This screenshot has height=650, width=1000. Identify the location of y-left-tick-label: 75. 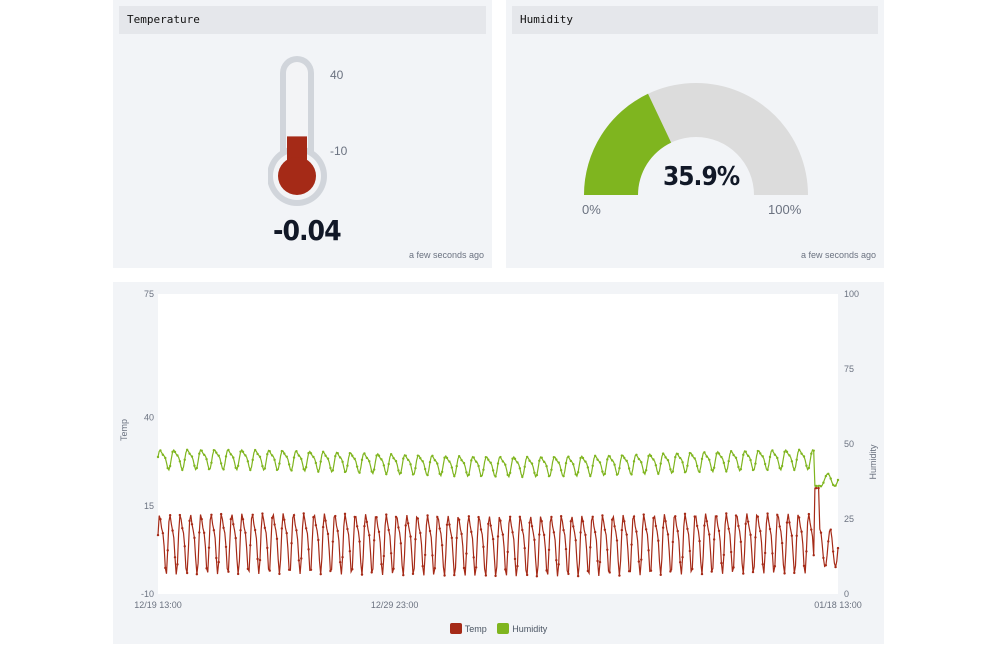
(149, 294).